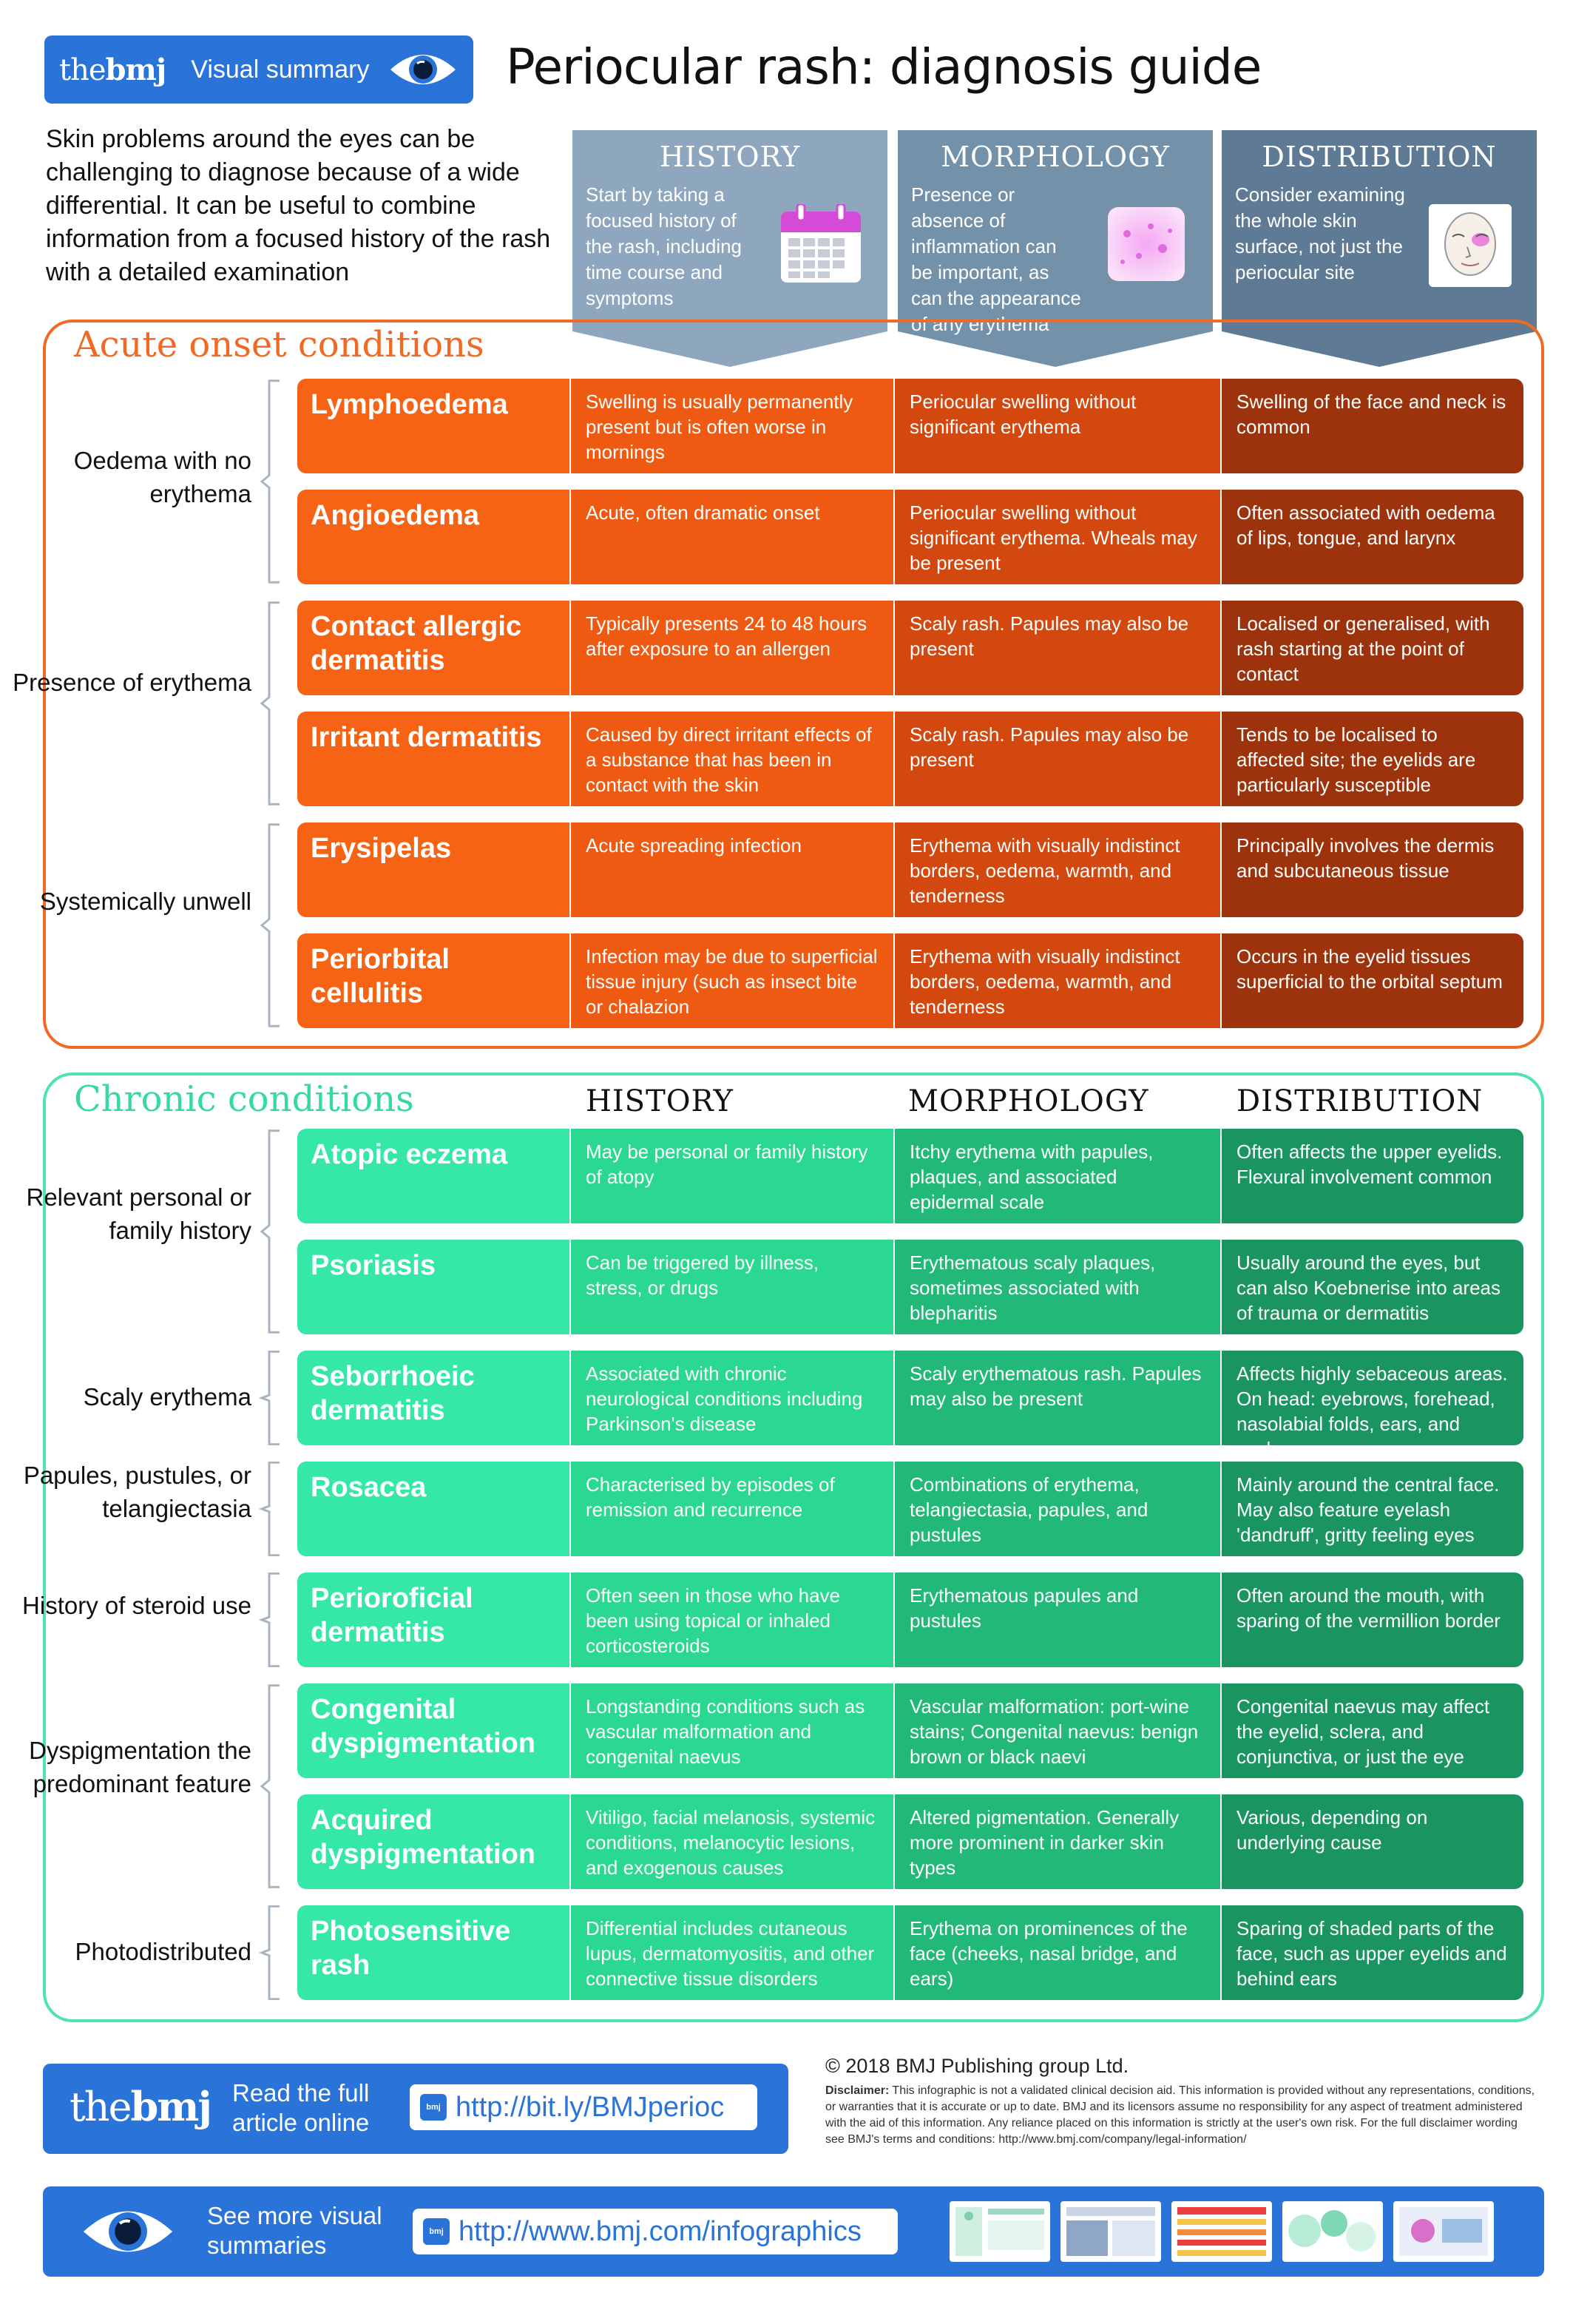 The height and width of the screenshot is (2324, 1590). Describe the element at coordinates (433, 1398) in the screenshot. I see `condition-name: Seborrhoeic dermatitis` at that location.